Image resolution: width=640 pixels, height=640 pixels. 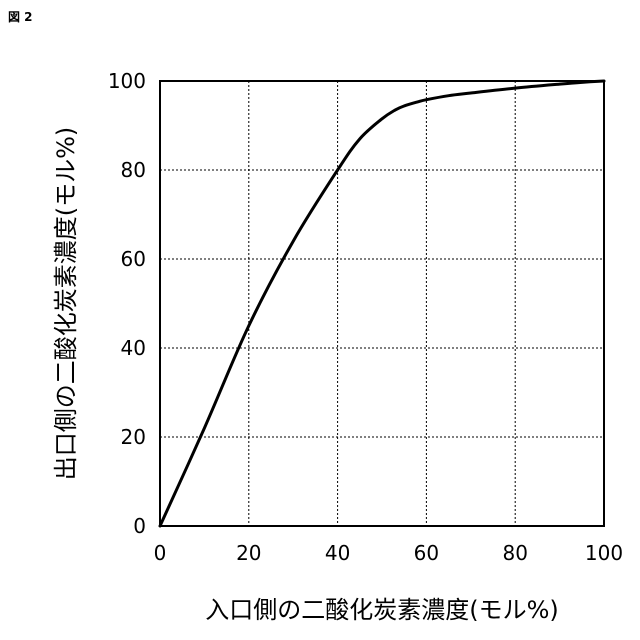 I want to click on x-tick-label: 20, so click(x=248, y=553).